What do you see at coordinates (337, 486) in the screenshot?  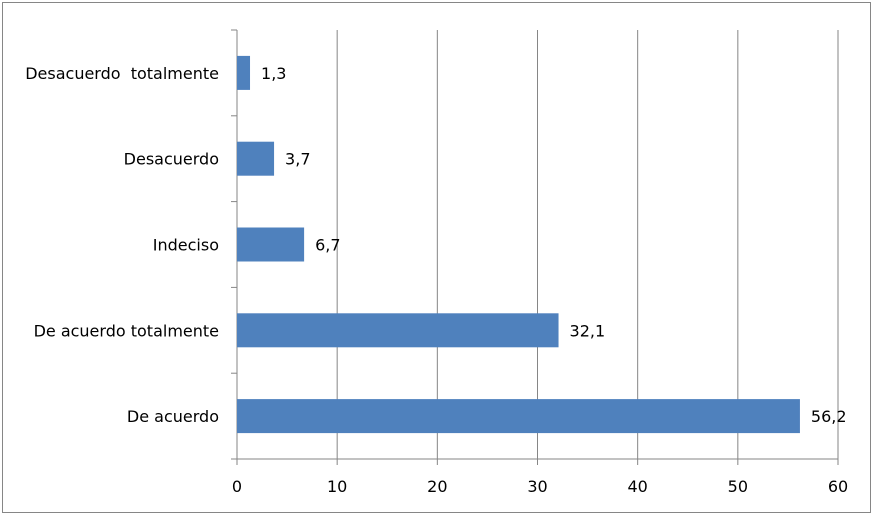 I see `x-tick-label: 10` at bounding box center [337, 486].